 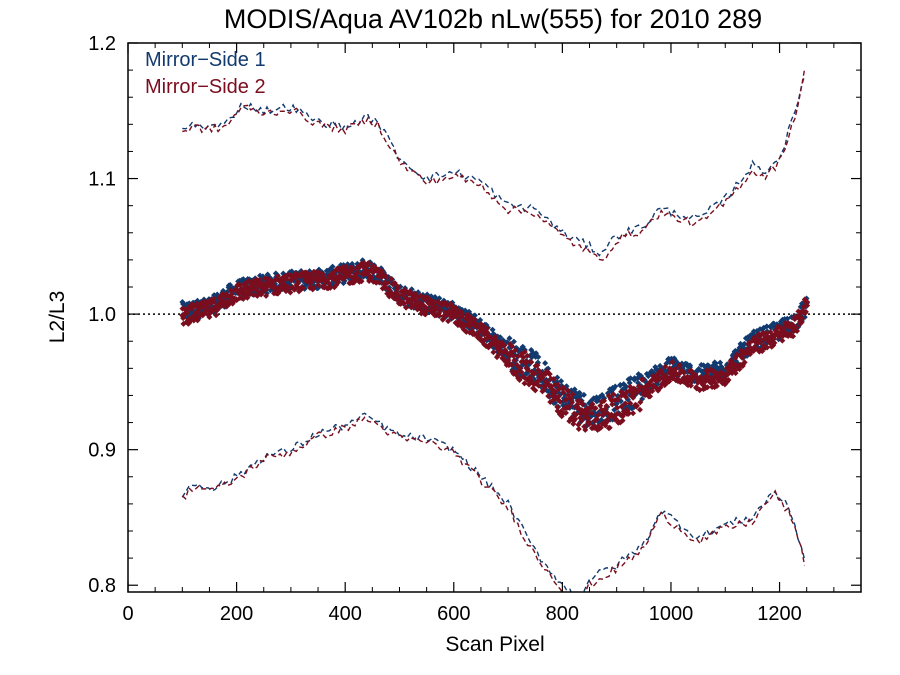 What do you see at coordinates (453, 614) in the screenshot?
I see `x-tick-label: 600` at bounding box center [453, 614].